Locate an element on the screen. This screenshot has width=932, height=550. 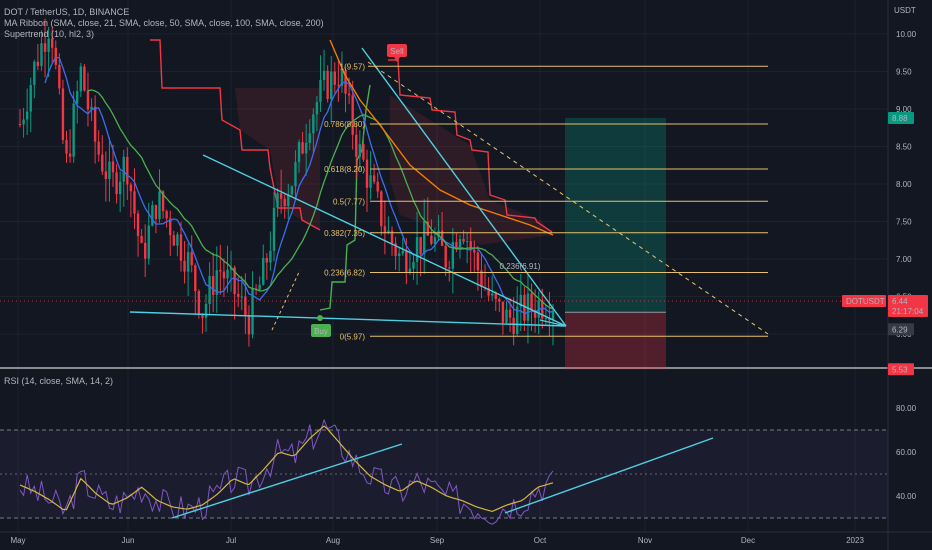
dashed-fib-anchor is located at coordinates (286, 300).